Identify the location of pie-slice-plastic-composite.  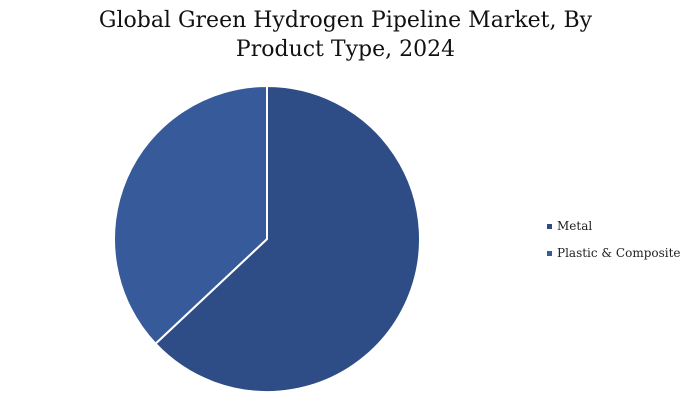
(190, 215).